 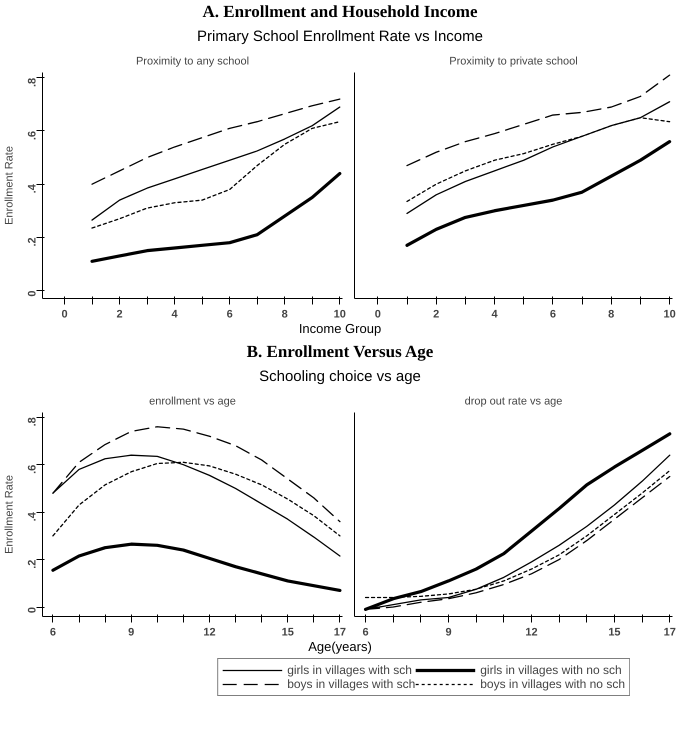 I want to click on legend-label: girls in villages with sch, so click(x=349, y=670).